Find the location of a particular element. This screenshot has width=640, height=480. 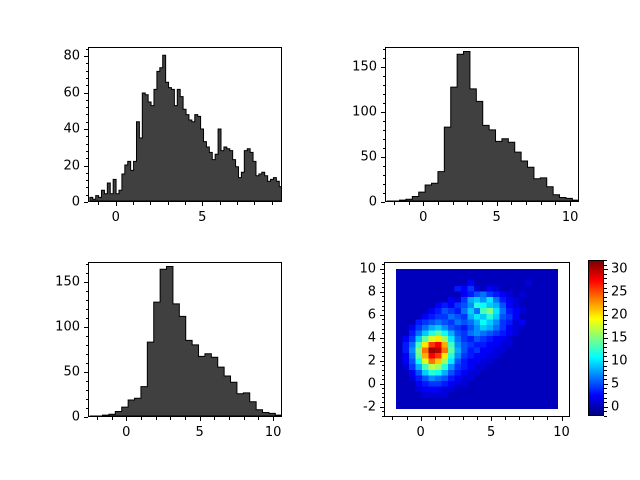

y-tick-label: 60 is located at coordinates (71, 93).